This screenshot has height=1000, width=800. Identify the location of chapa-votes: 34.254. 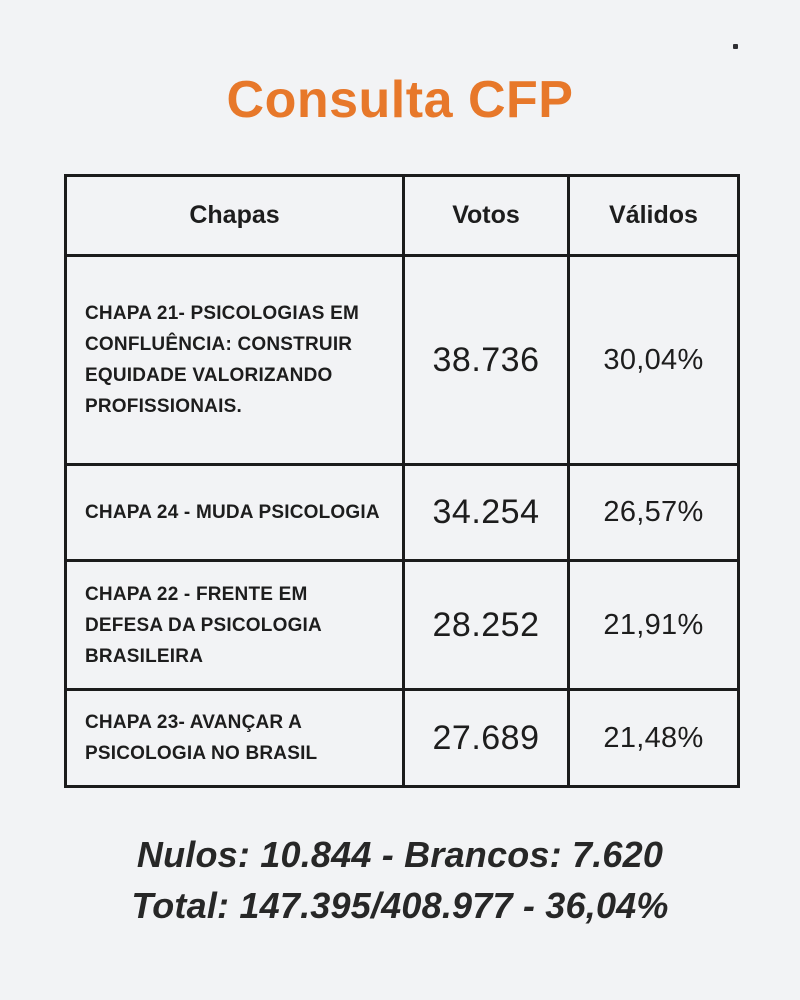
(486, 512).